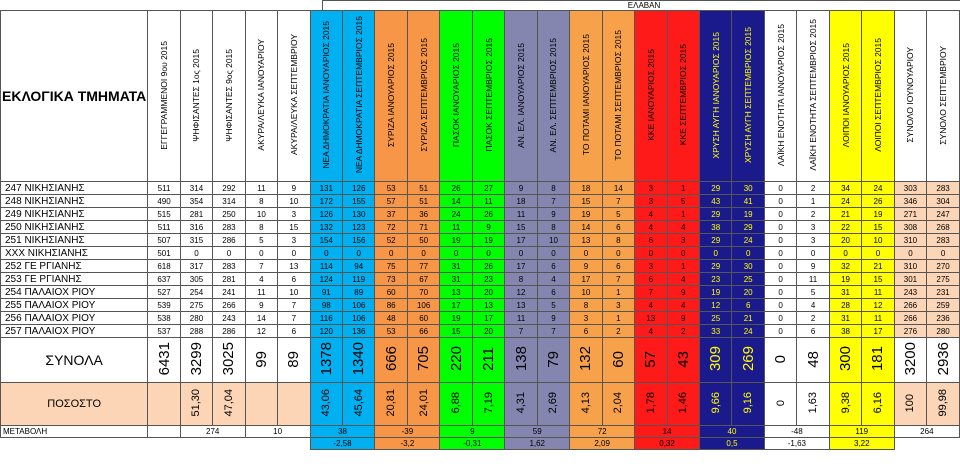 The height and width of the screenshot is (466, 960). Describe the element at coordinates (878, 305) in the screenshot. I see `table-cell: 12` at that location.